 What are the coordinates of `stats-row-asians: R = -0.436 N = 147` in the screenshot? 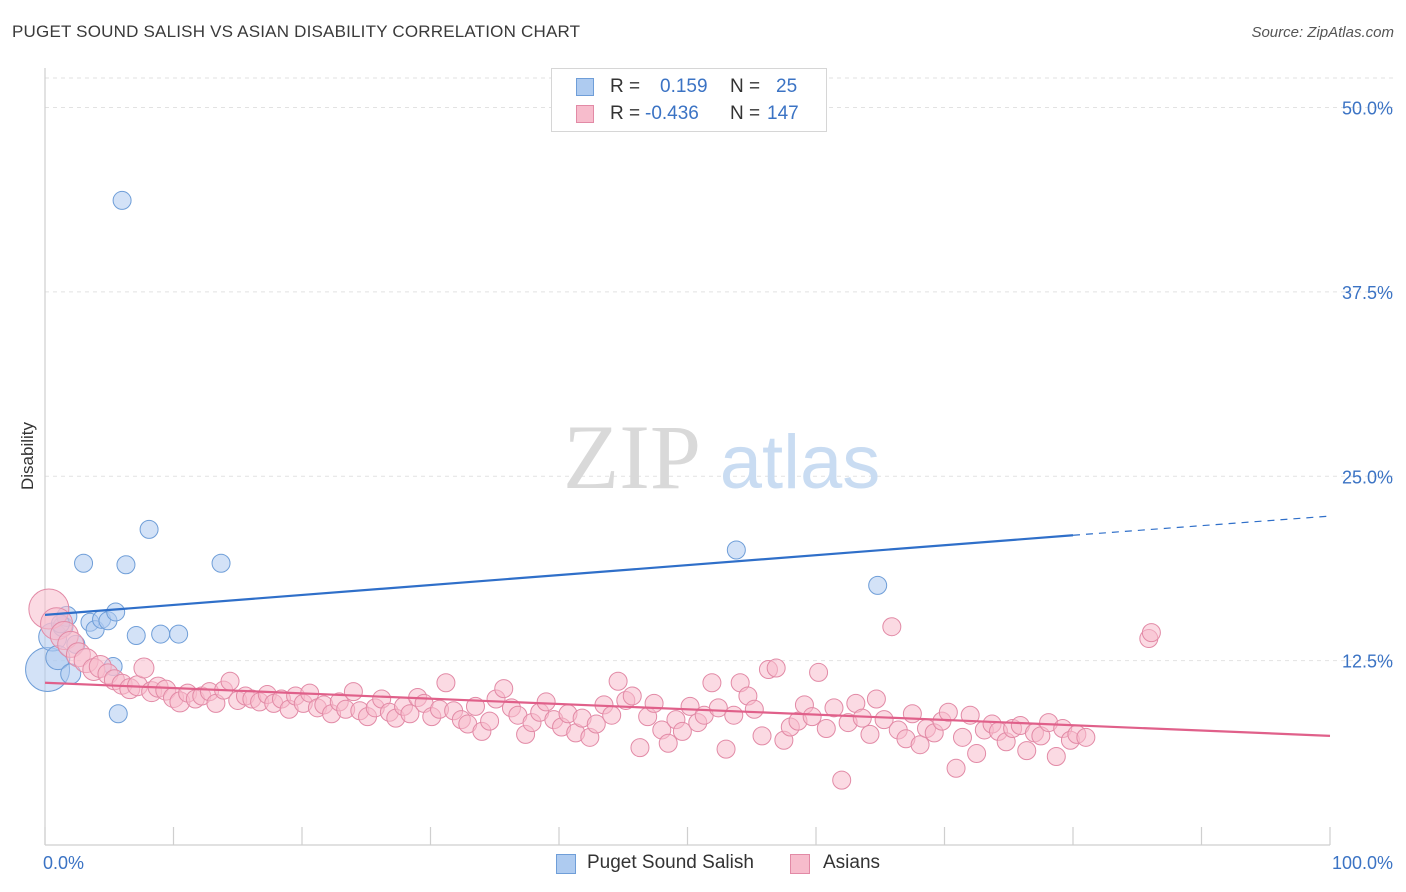 It's located at (689, 114).